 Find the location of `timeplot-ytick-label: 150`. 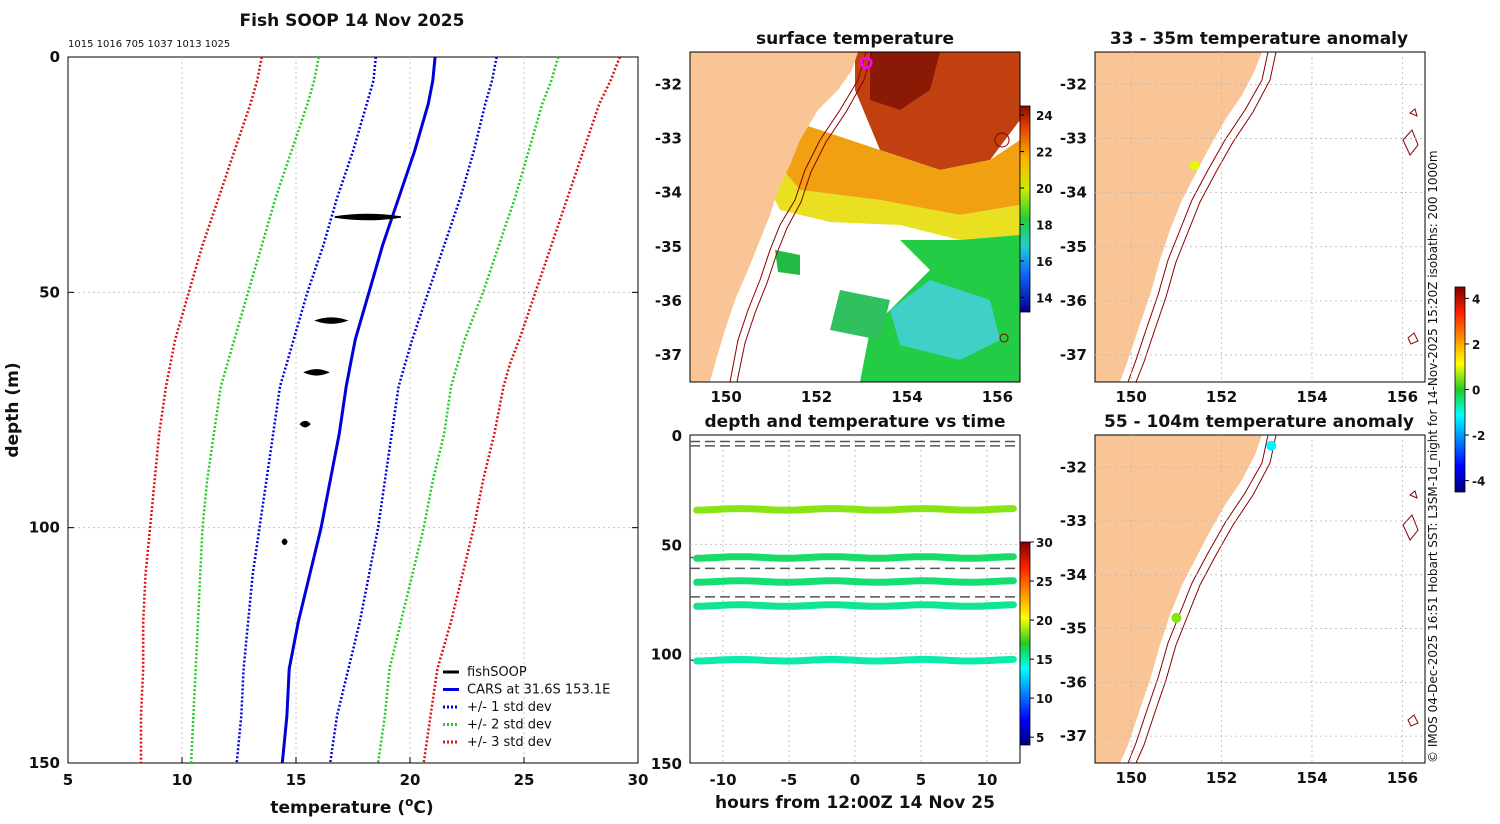

timeplot-ytick-label: 150 is located at coordinates (666, 764).